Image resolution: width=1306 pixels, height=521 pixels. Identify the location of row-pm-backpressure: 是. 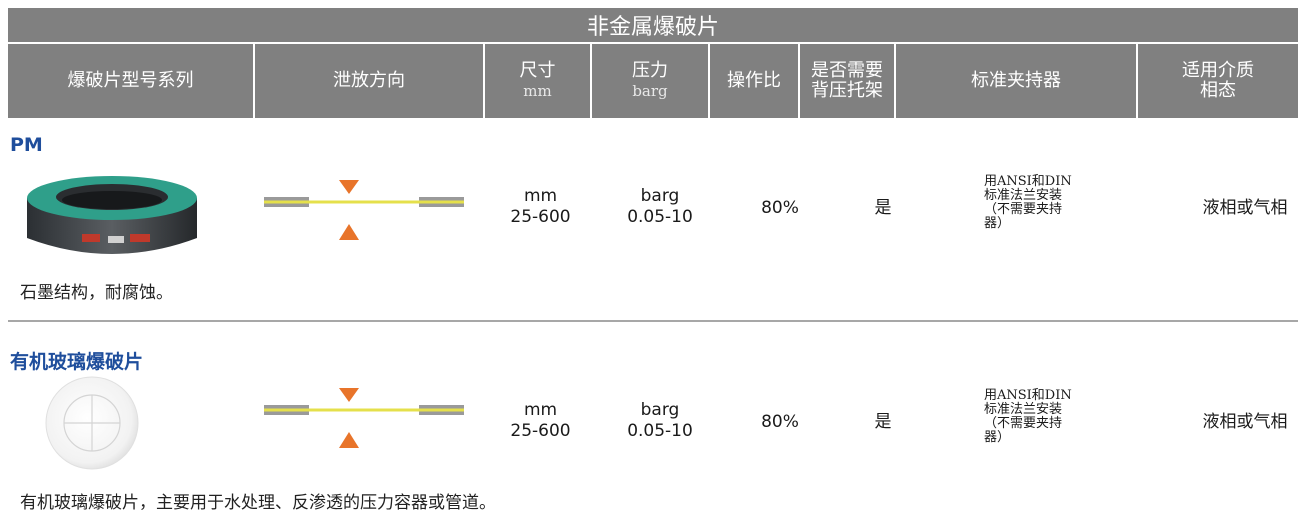
(883, 208).